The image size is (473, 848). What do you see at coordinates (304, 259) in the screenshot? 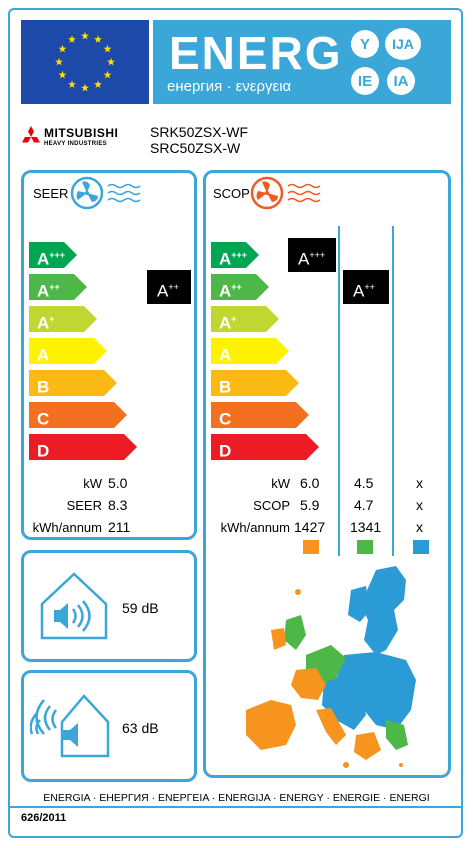
I see `heating-rating-1-letter: A` at bounding box center [304, 259].